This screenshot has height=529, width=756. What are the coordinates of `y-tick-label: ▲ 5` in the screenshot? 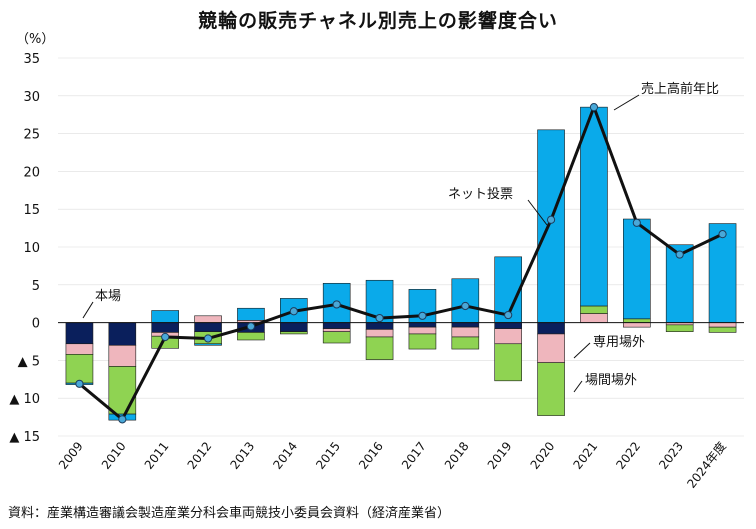 It's located at (29, 361).